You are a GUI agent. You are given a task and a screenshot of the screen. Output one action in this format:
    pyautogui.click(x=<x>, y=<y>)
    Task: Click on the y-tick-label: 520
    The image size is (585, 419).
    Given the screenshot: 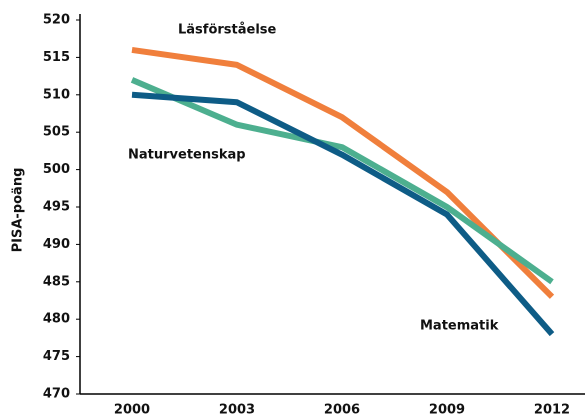 What is the action you would take?
    pyautogui.click(x=56, y=20)
    